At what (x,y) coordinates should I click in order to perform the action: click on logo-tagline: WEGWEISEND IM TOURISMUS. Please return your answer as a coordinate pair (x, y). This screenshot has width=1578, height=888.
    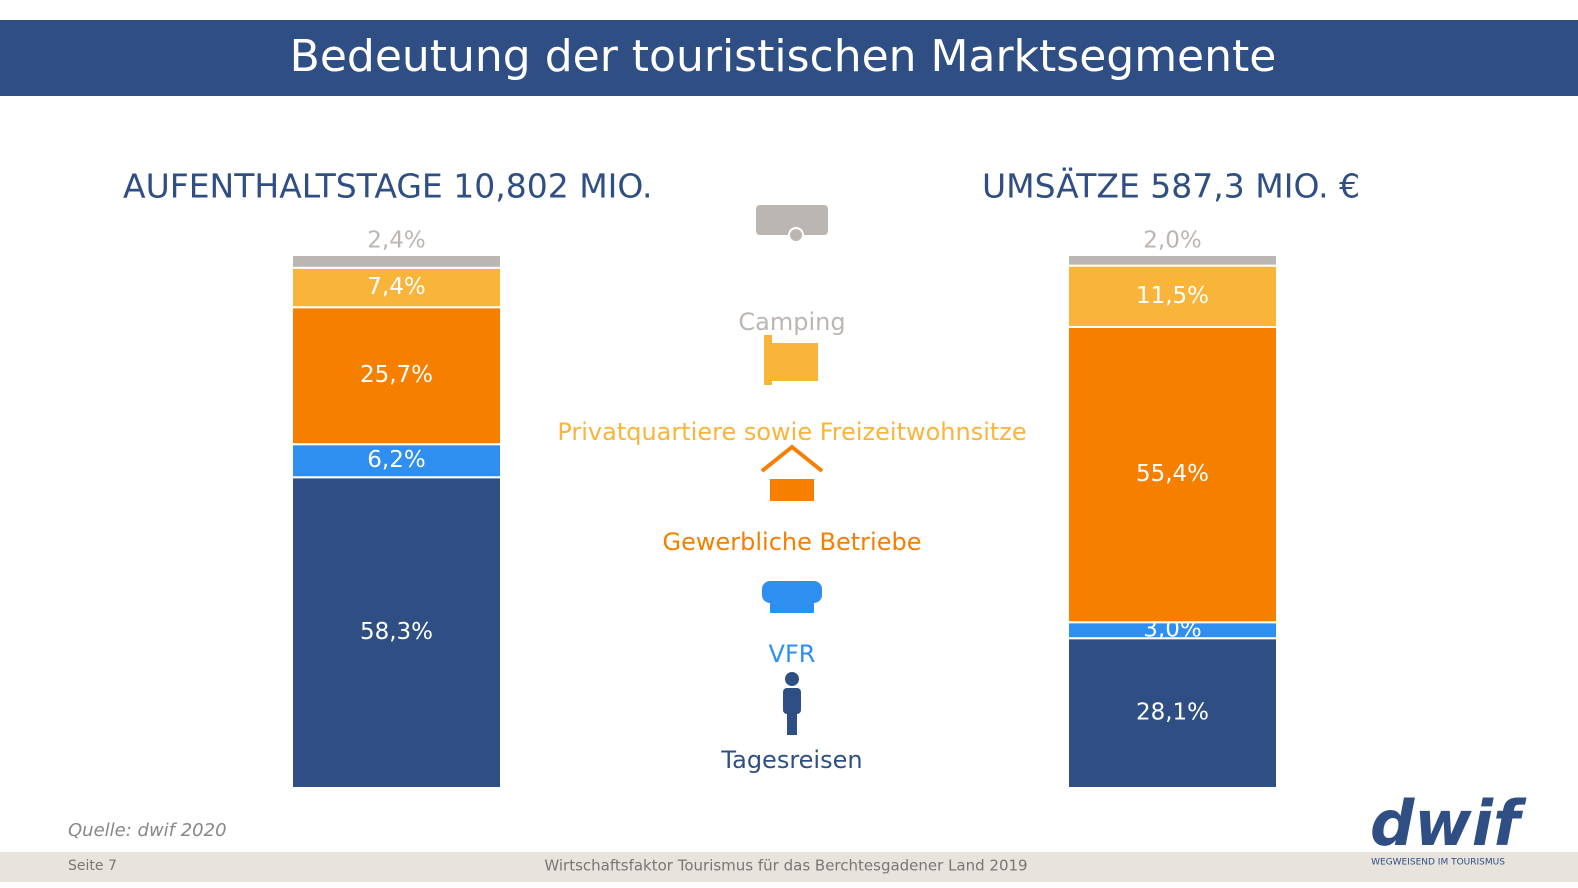
    Looking at the image, I should click on (1438, 863).